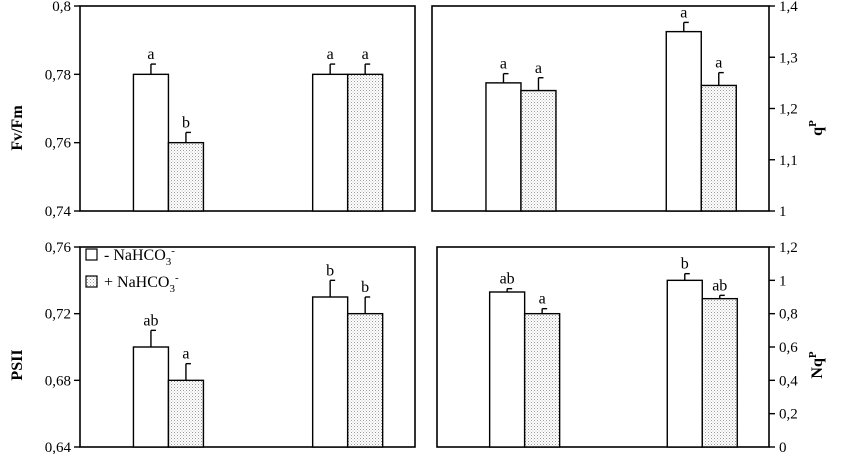  Describe the element at coordinates (816, 128) in the screenshot. I see `y-axis-label: qP` at that location.